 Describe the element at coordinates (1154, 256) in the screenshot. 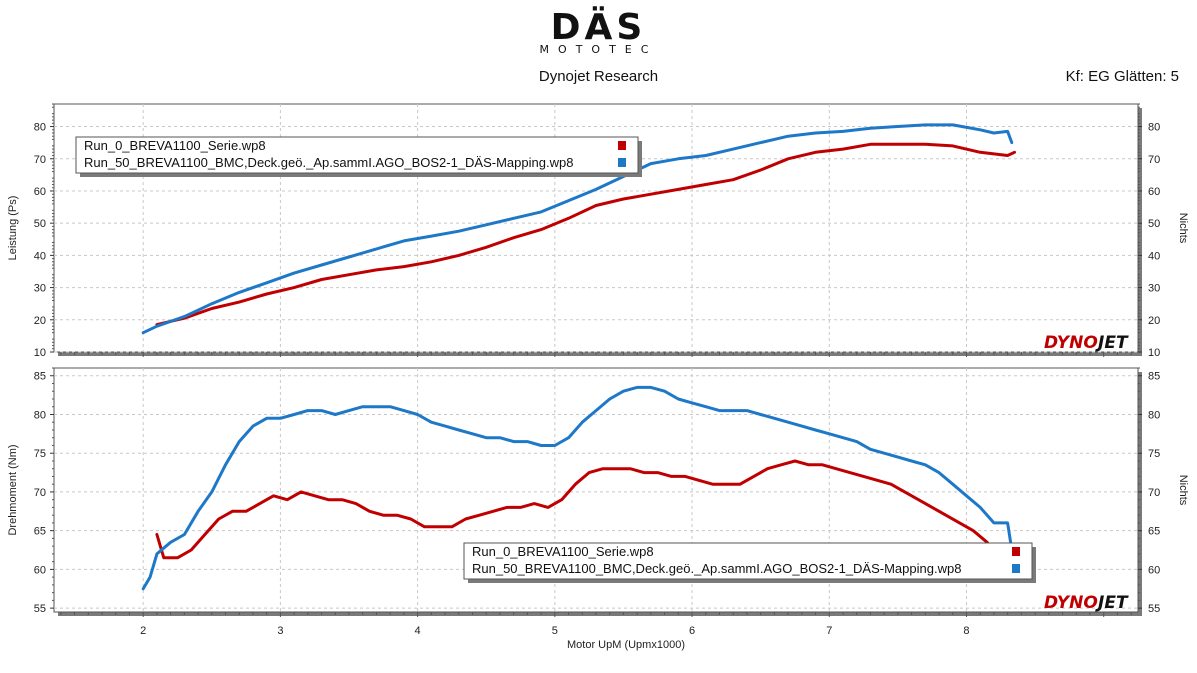

I see `y2-tick-label: 40` at that location.